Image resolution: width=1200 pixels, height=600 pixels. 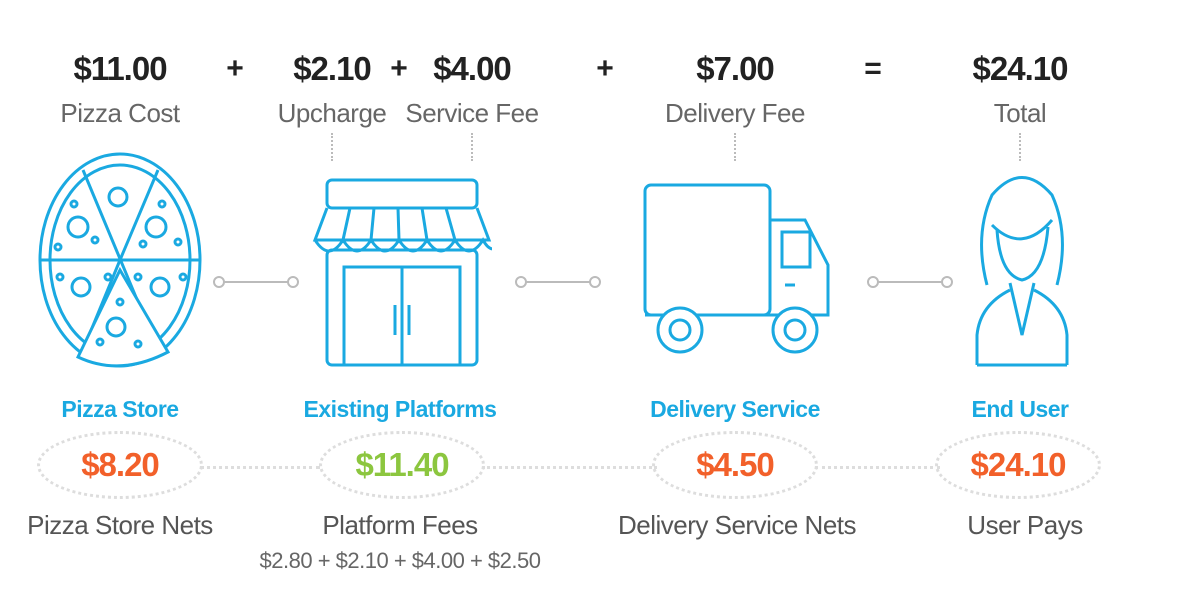 I want to click on service-fee-value: $4.00, so click(x=472, y=68).